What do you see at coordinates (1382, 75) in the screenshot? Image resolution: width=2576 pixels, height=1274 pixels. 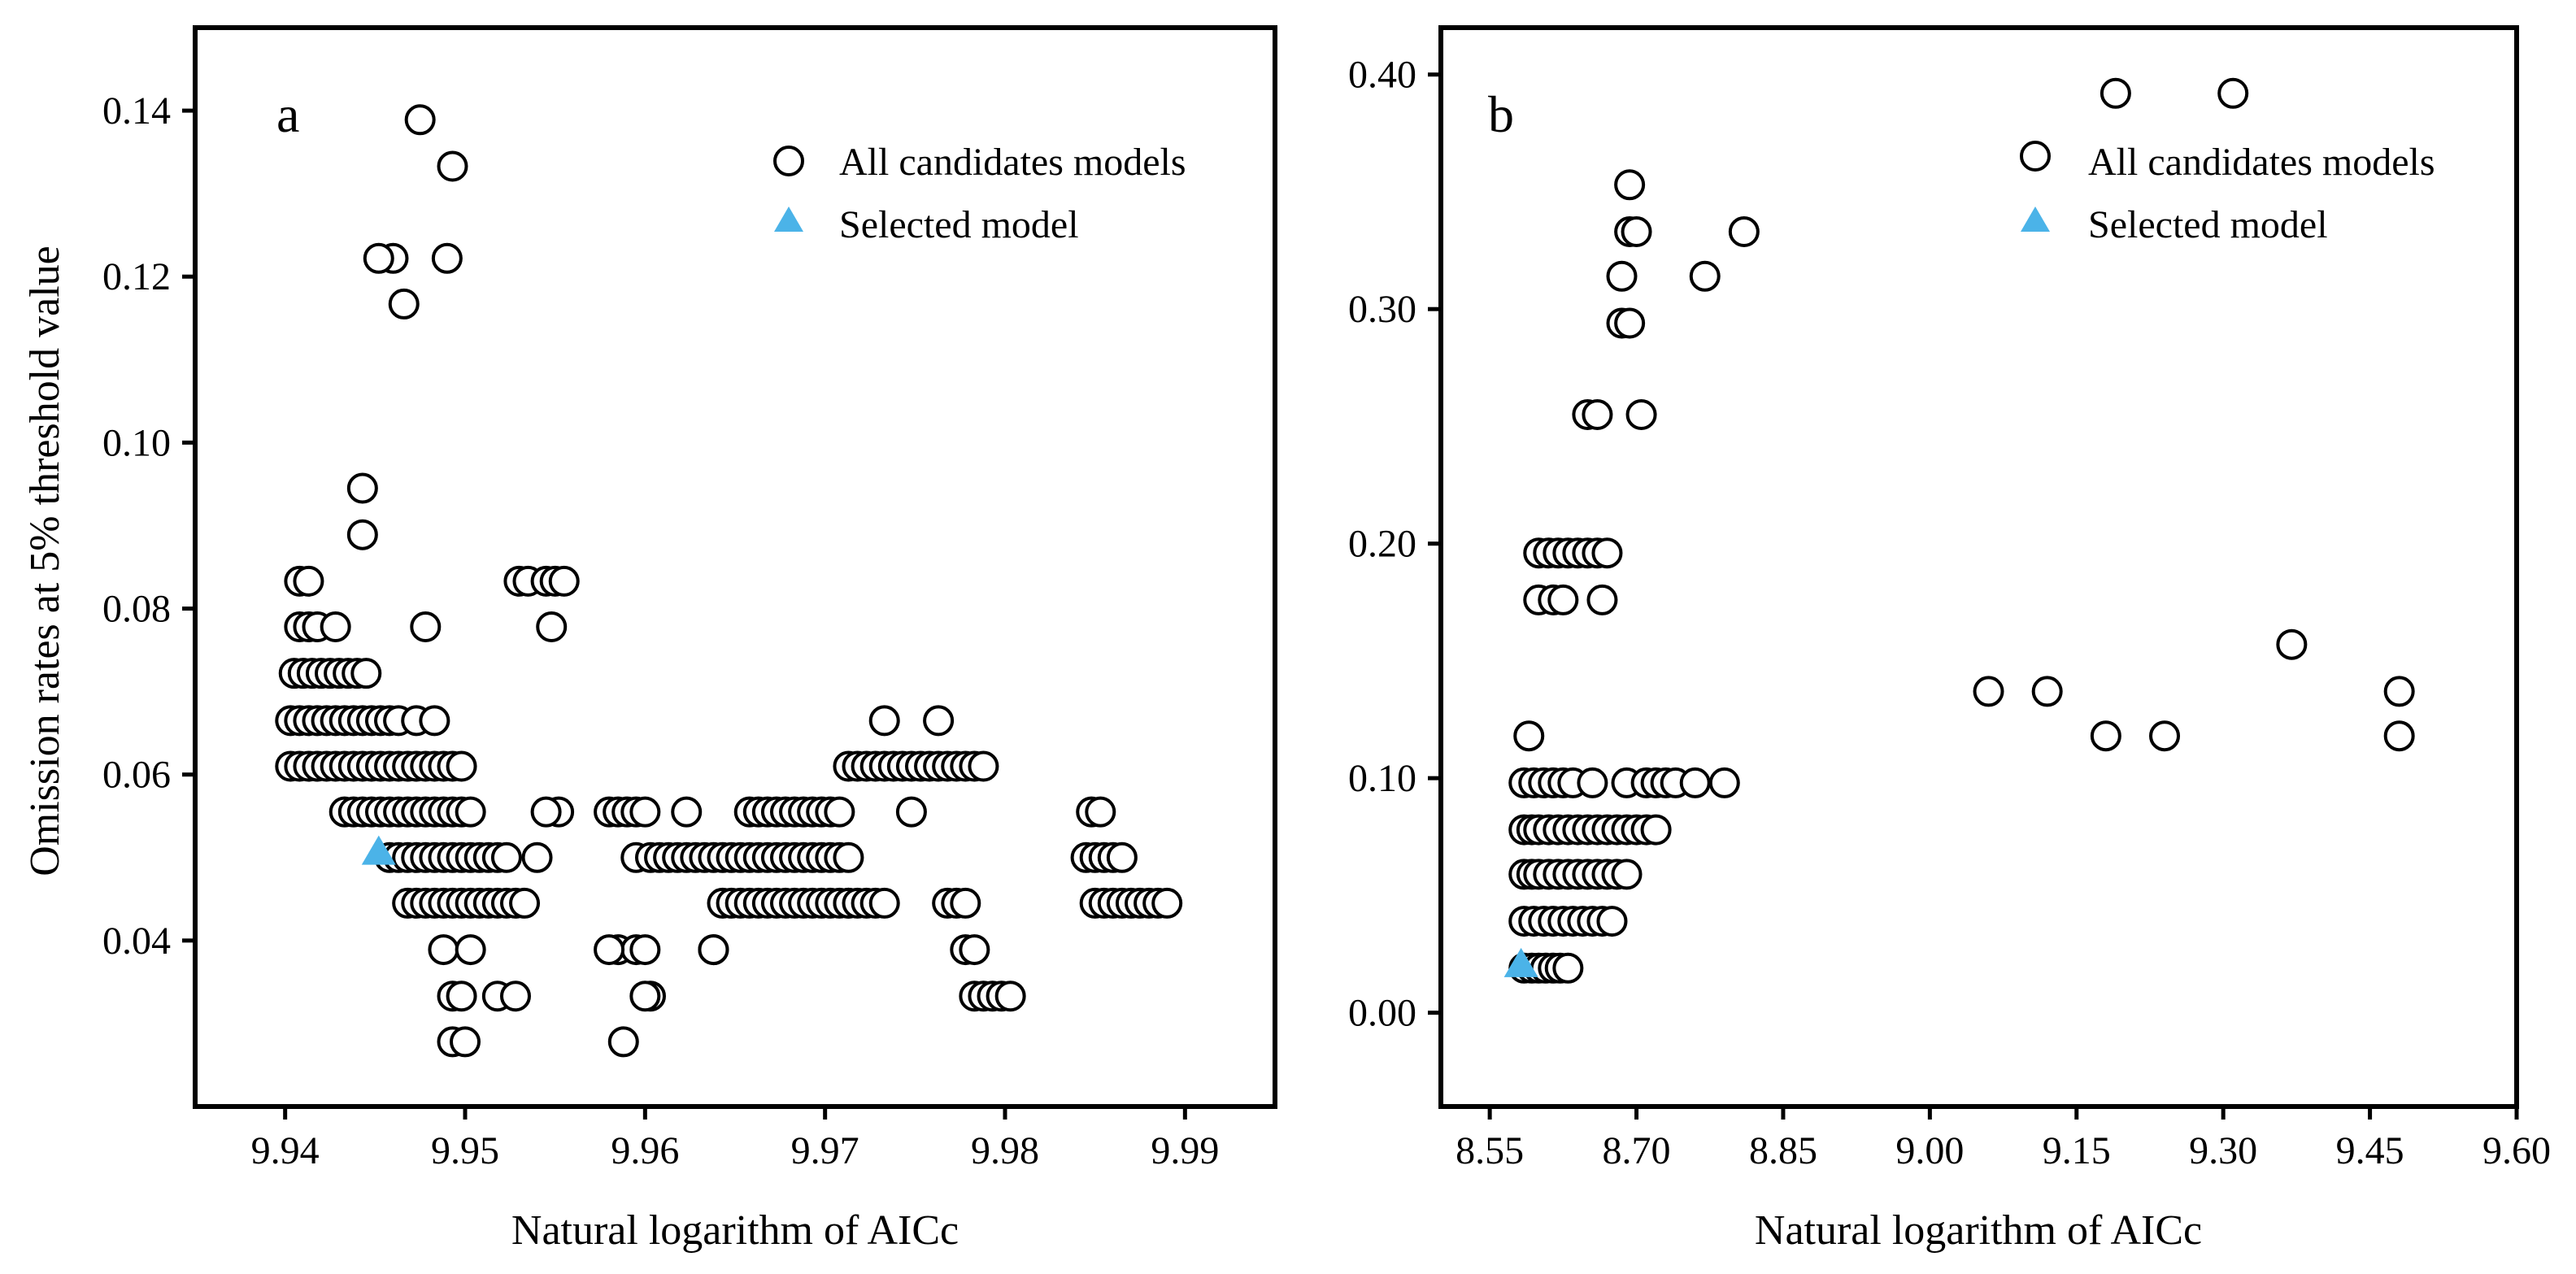 I see `y-tick-label: 0.40` at bounding box center [1382, 75].